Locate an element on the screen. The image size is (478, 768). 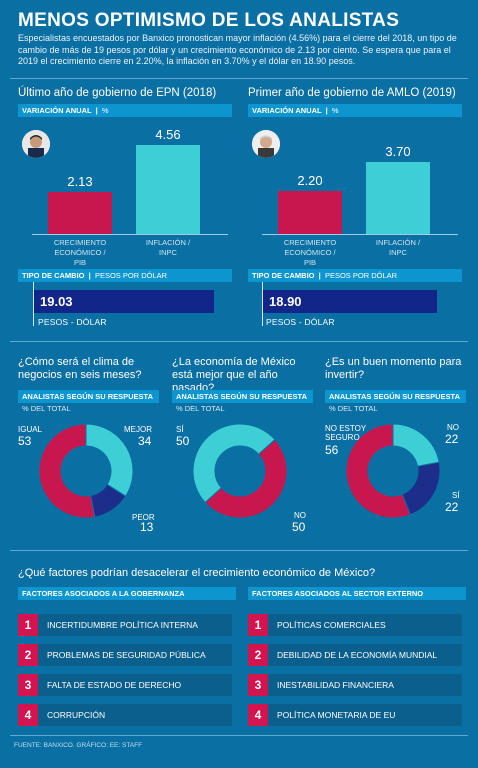
bar-value-label: 4.56 is located at coordinates (168, 134).